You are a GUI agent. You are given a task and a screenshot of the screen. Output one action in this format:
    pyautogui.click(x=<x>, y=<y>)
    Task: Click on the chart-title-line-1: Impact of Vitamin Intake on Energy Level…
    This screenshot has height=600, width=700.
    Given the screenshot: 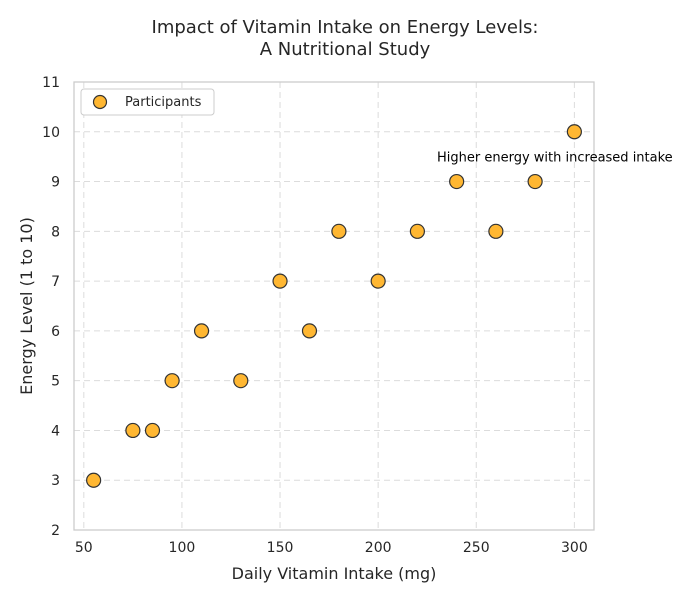 What is the action you would take?
    pyautogui.click(x=345, y=27)
    